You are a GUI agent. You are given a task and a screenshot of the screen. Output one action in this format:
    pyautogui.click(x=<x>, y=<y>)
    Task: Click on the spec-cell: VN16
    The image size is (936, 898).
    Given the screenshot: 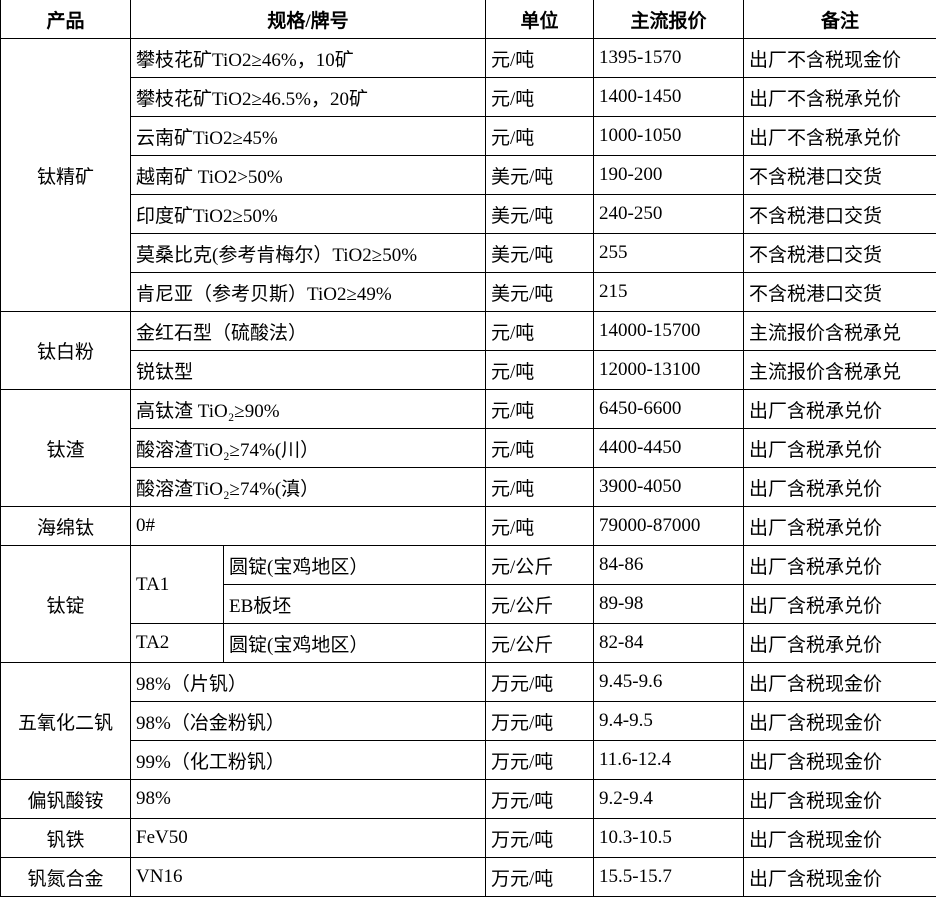 What is the action you would take?
    pyautogui.click(x=308, y=877)
    